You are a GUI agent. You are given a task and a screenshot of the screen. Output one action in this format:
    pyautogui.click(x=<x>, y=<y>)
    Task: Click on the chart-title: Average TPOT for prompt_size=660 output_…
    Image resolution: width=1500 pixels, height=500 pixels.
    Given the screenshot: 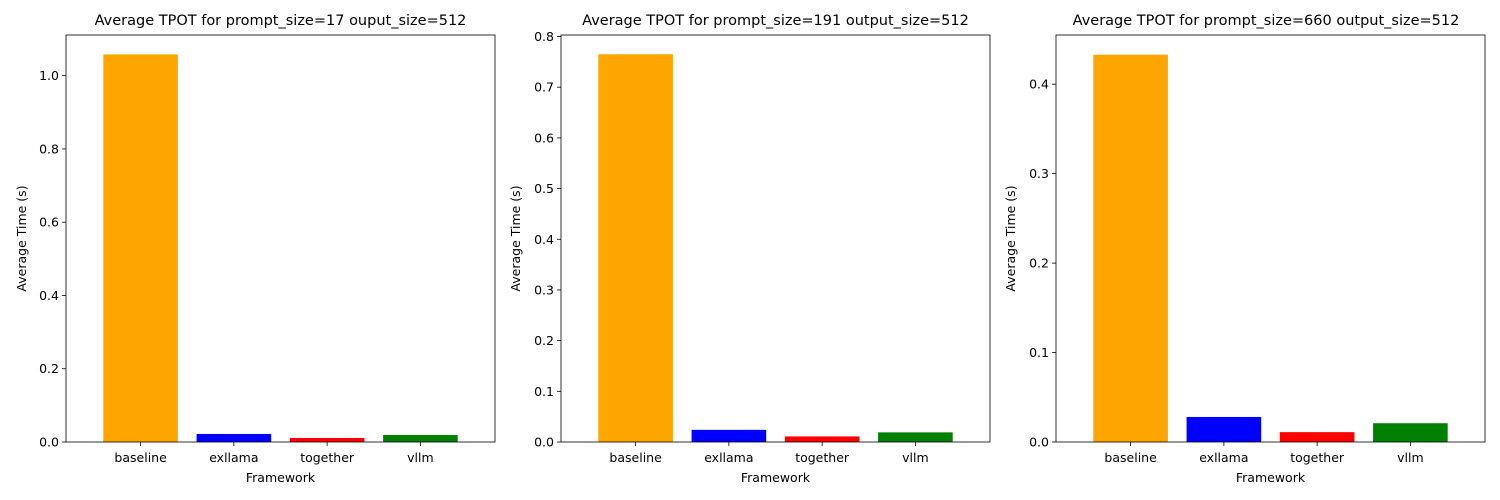 What is the action you would take?
    pyautogui.click(x=1266, y=21)
    